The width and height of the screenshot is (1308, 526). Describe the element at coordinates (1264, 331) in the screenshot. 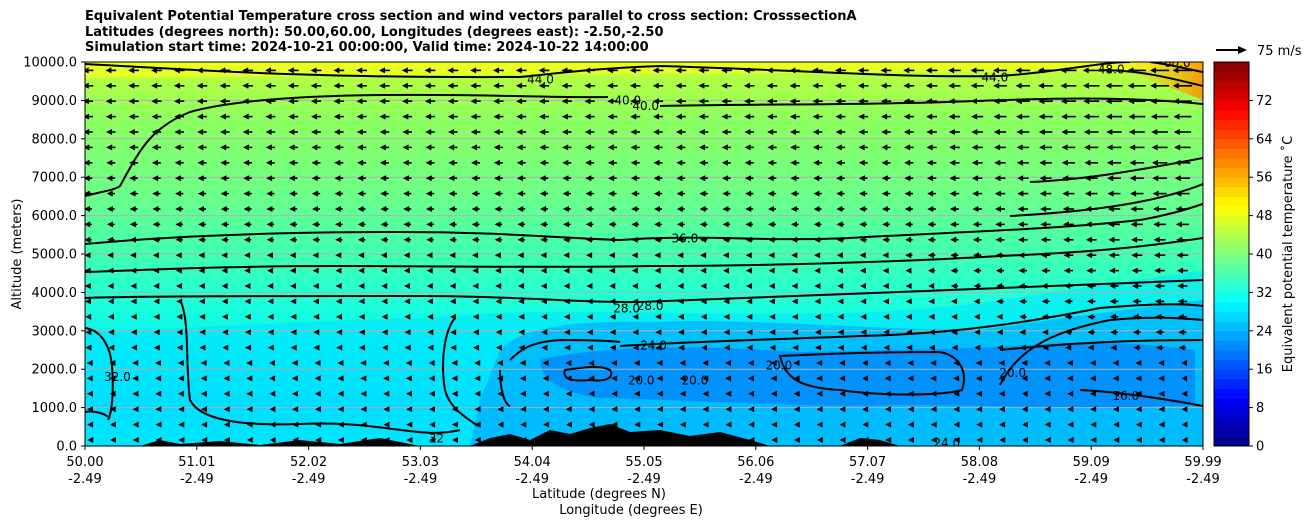

I see `colorbar-tick-label: 24` at that location.